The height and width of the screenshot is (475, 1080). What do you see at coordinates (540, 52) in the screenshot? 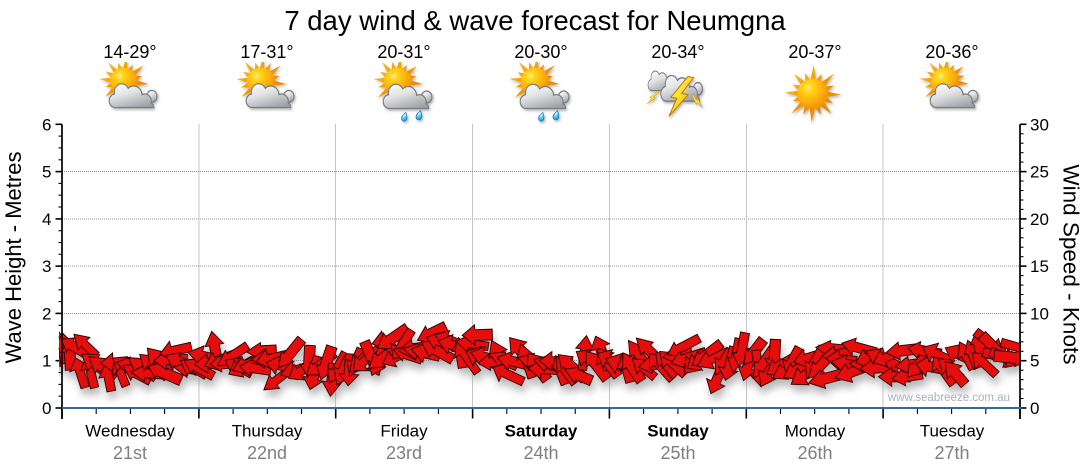
I see `svg-text: 20-30°` at bounding box center [540, 52].